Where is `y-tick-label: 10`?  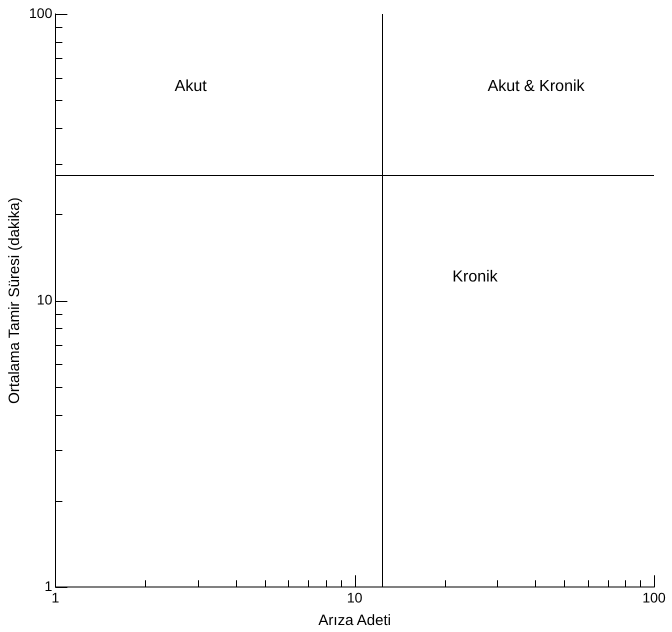 y-tick-label: 10 is located at coordinates (44, 299).